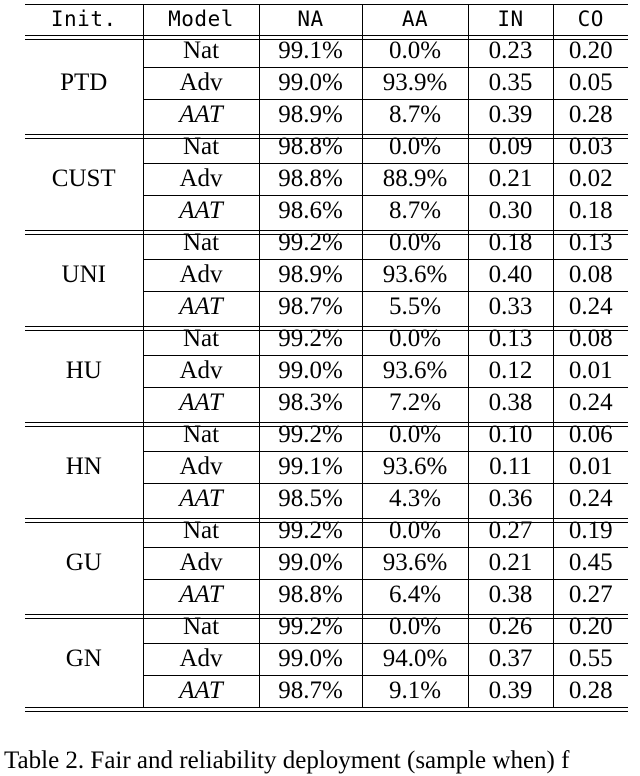 Image resolution: width=640 pixels, height=776 pixels. I want to click on table-row: AAT 98.9% 8.7% 0.39 0.28, so click(326, 115).